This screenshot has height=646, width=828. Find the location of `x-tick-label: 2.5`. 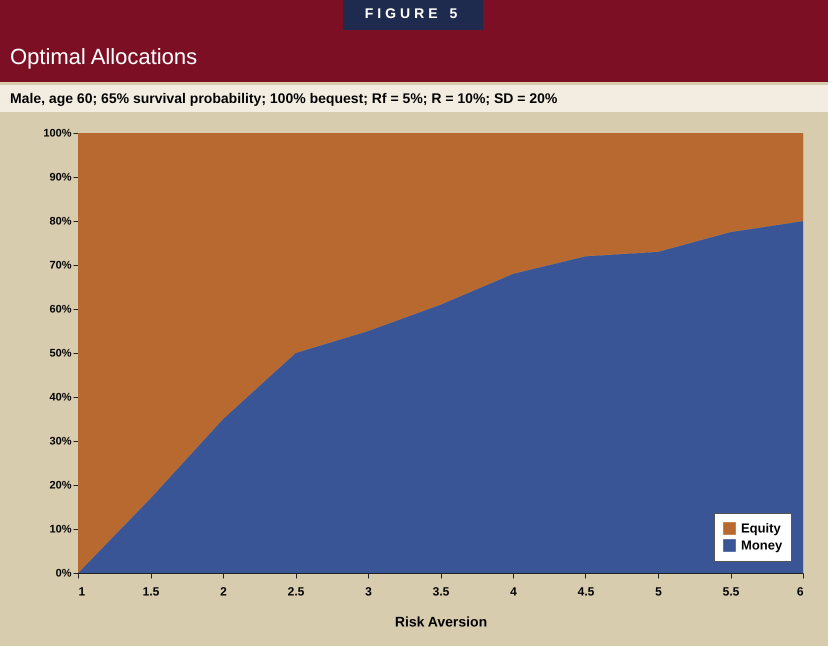

x-tick-label: 2.5 is located at coordinates (296, 591).